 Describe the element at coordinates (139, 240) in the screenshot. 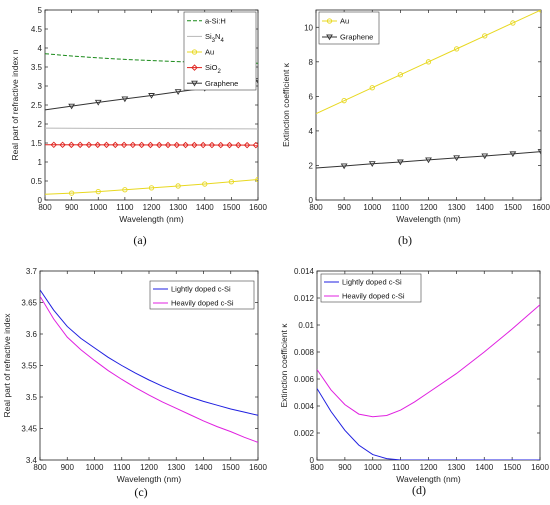

I see `panel-caption: (a)` at that location.